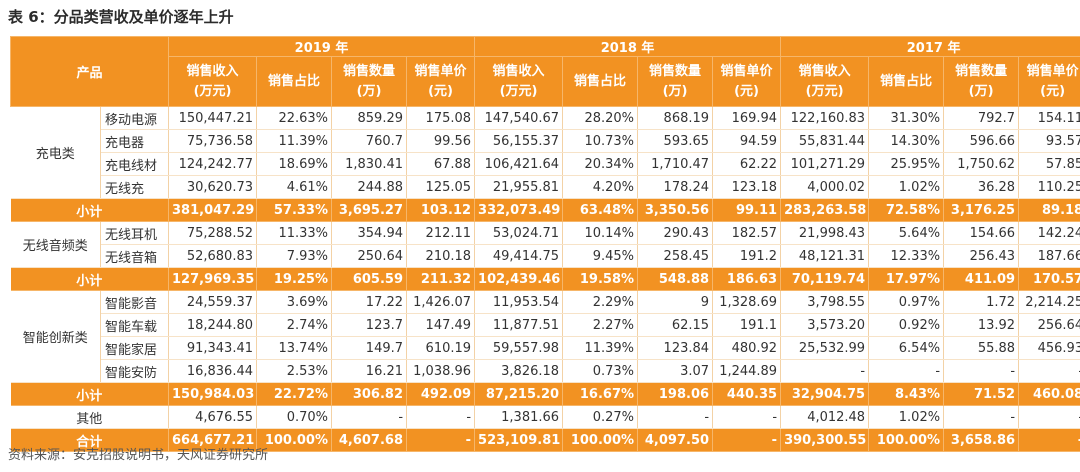  I want to click on table-cell: 593.65, so click(675, 141).